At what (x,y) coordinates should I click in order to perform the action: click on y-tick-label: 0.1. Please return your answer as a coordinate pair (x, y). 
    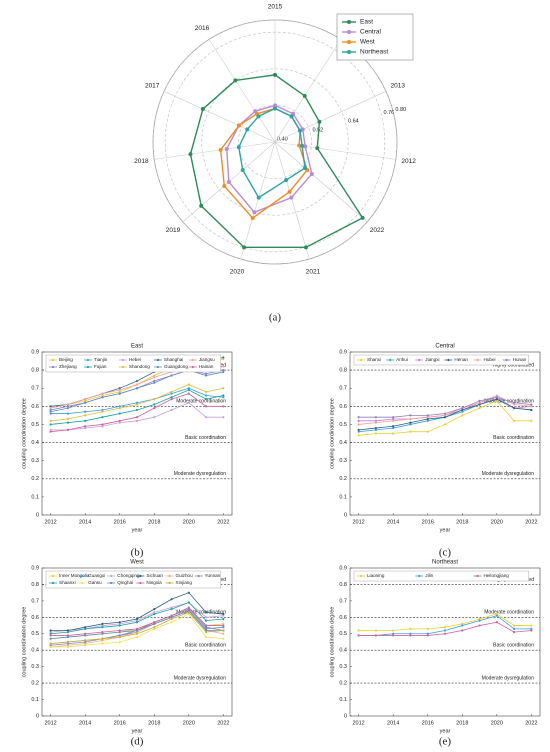
    Looking at the image, I should click on (35, 700).